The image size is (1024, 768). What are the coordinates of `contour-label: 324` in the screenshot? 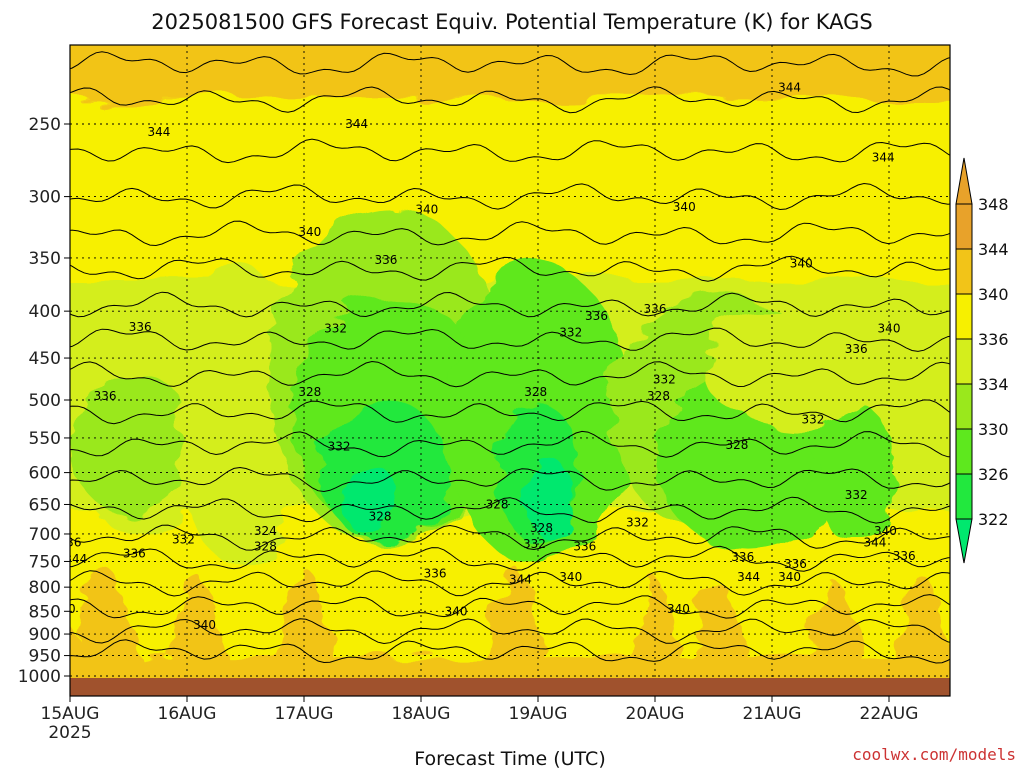 It's located at (265, 531).